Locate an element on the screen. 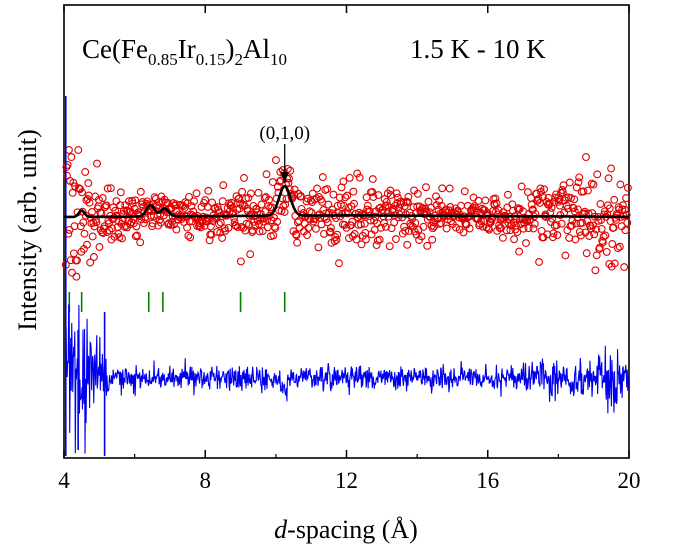 The width and height of the screenshot is (673, 550). x-tick-label: 20 is located at coordinates (629, 480).